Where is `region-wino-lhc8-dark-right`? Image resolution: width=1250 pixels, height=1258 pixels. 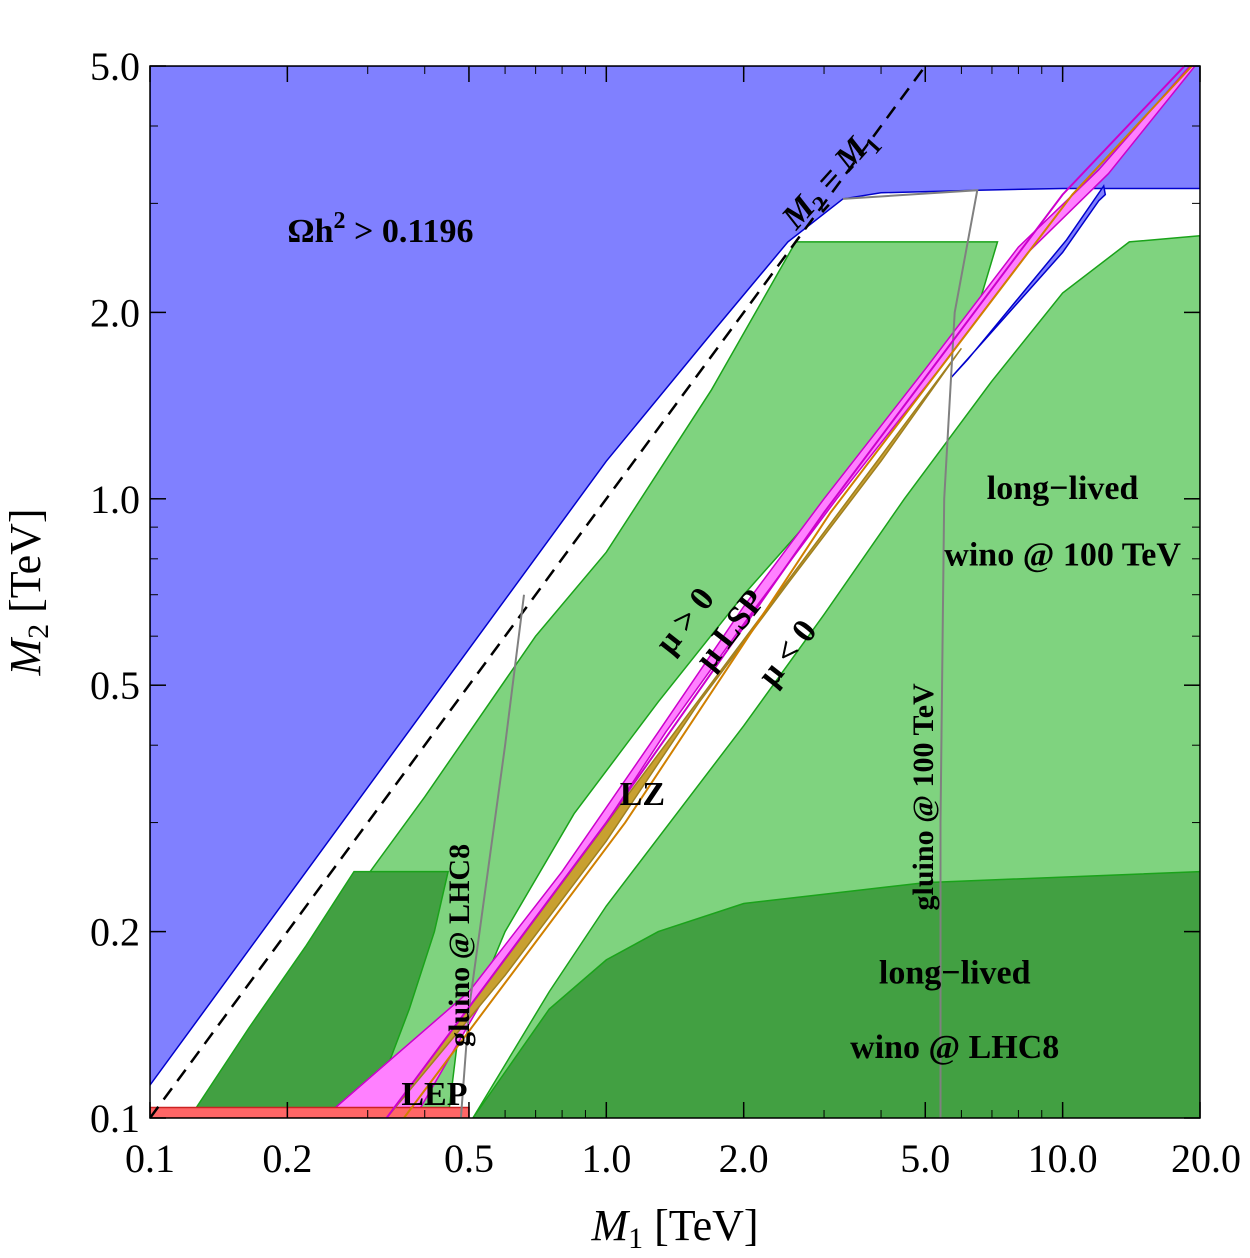 region-wino-lhc8-dark-right is located at coordinates (835, 994).